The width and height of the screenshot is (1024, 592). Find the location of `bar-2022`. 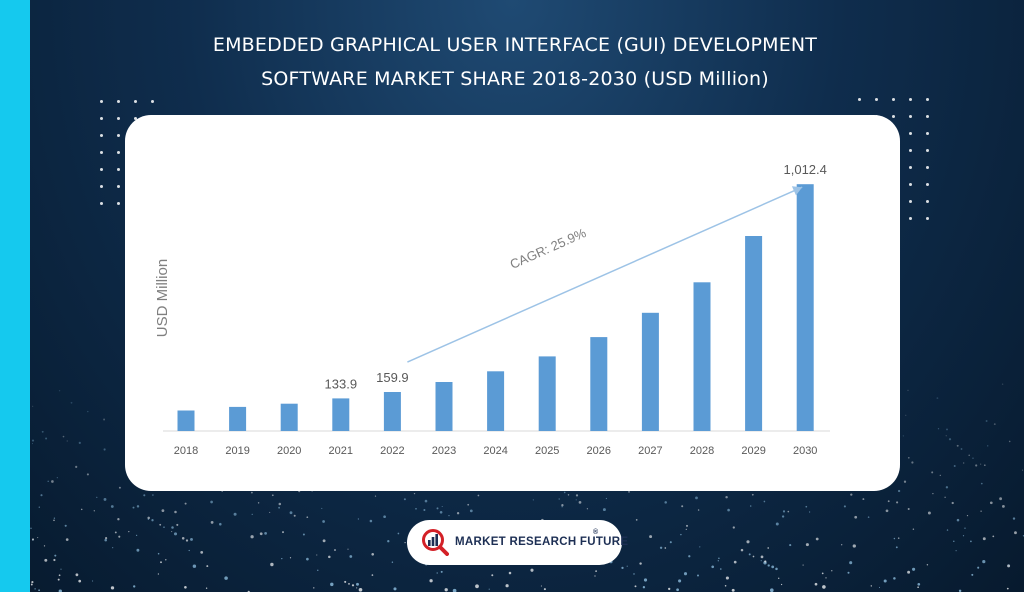

bar-2022 is located at coordinates (392, 411).